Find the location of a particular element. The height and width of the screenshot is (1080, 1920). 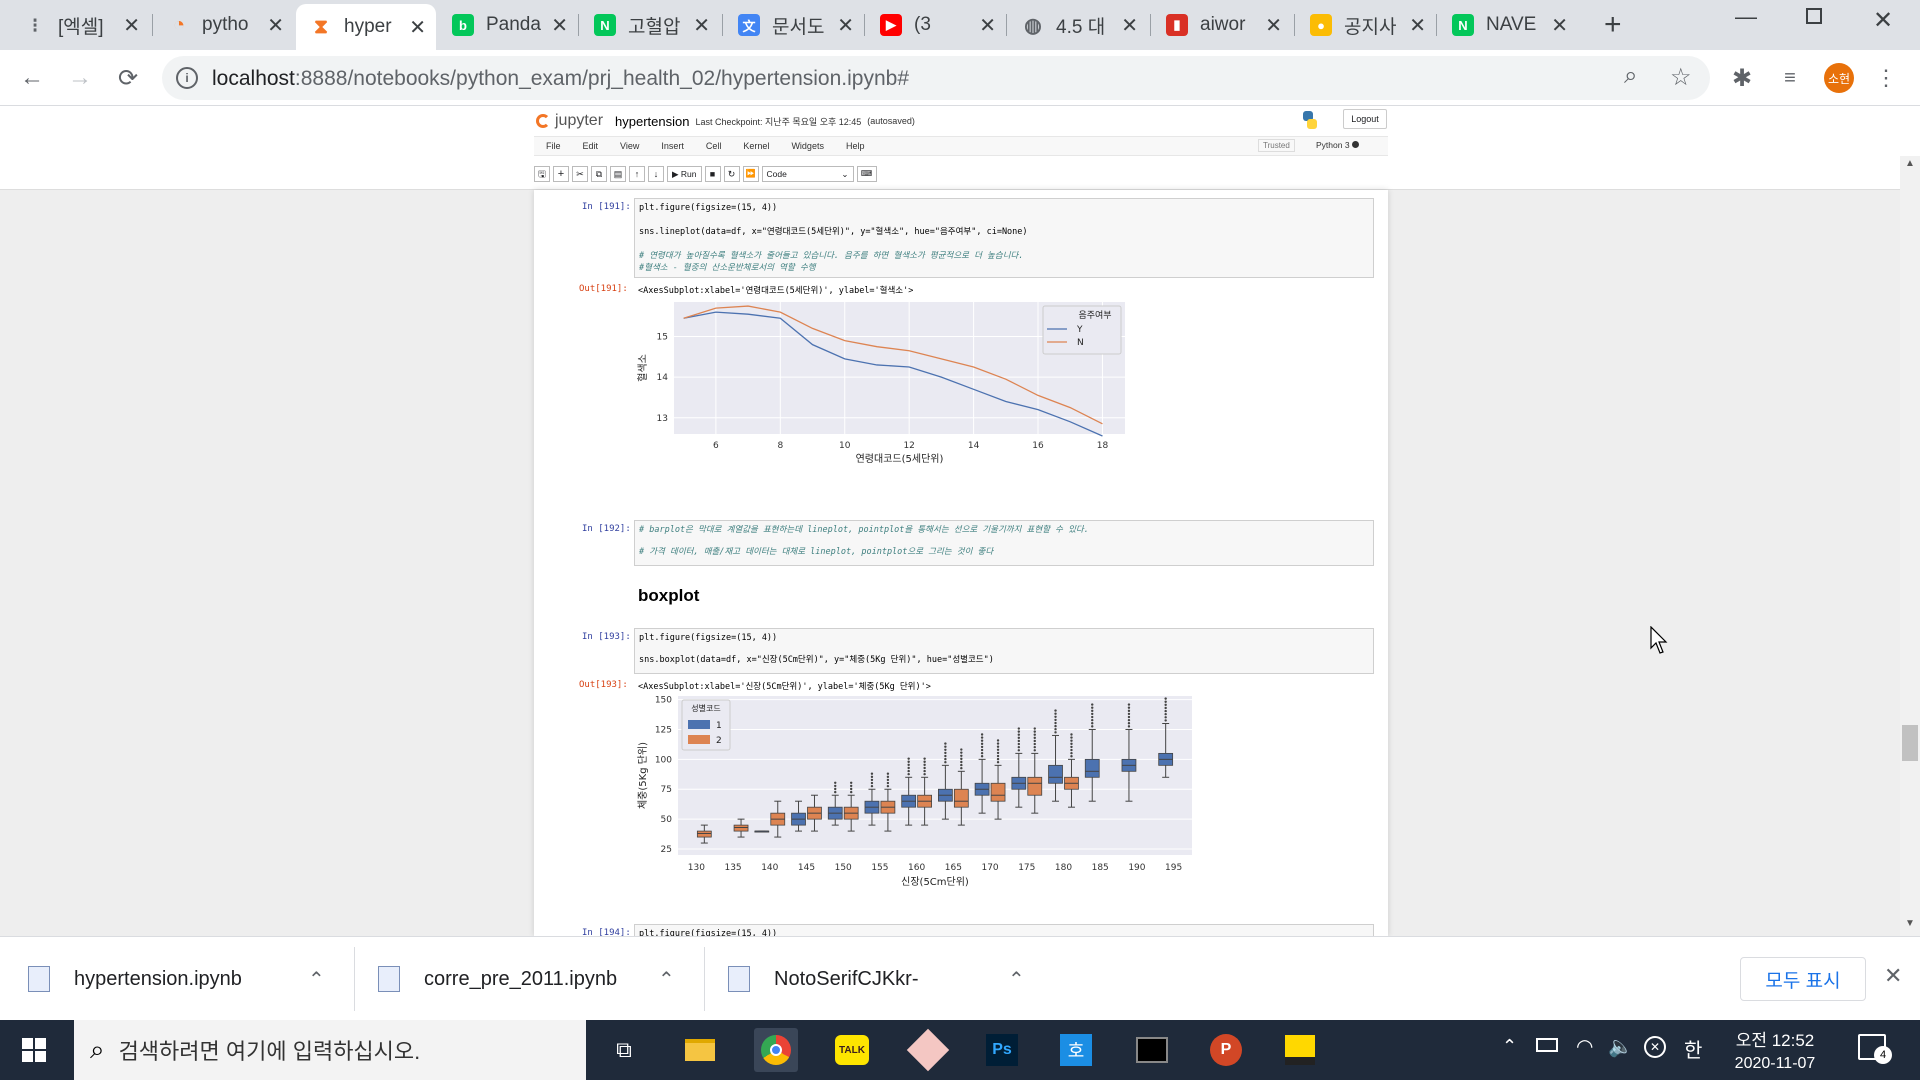

download-item: hypertension.ipynb ⌃ is located at coordinates (188, 979).